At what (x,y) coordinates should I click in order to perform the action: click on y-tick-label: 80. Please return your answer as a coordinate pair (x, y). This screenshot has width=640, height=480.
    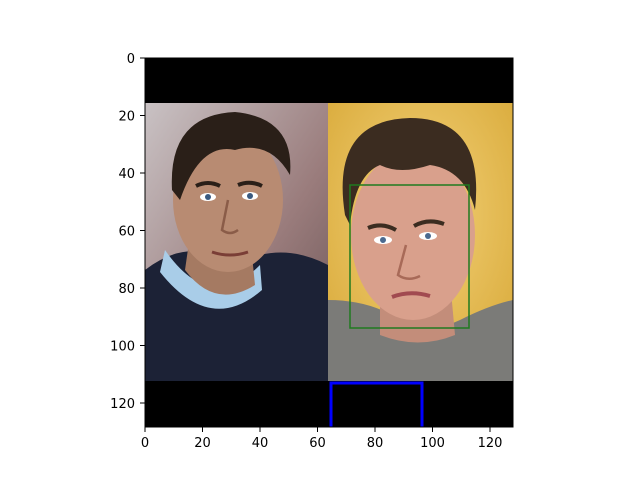
    Looking at the image, I should click on (126, 289).